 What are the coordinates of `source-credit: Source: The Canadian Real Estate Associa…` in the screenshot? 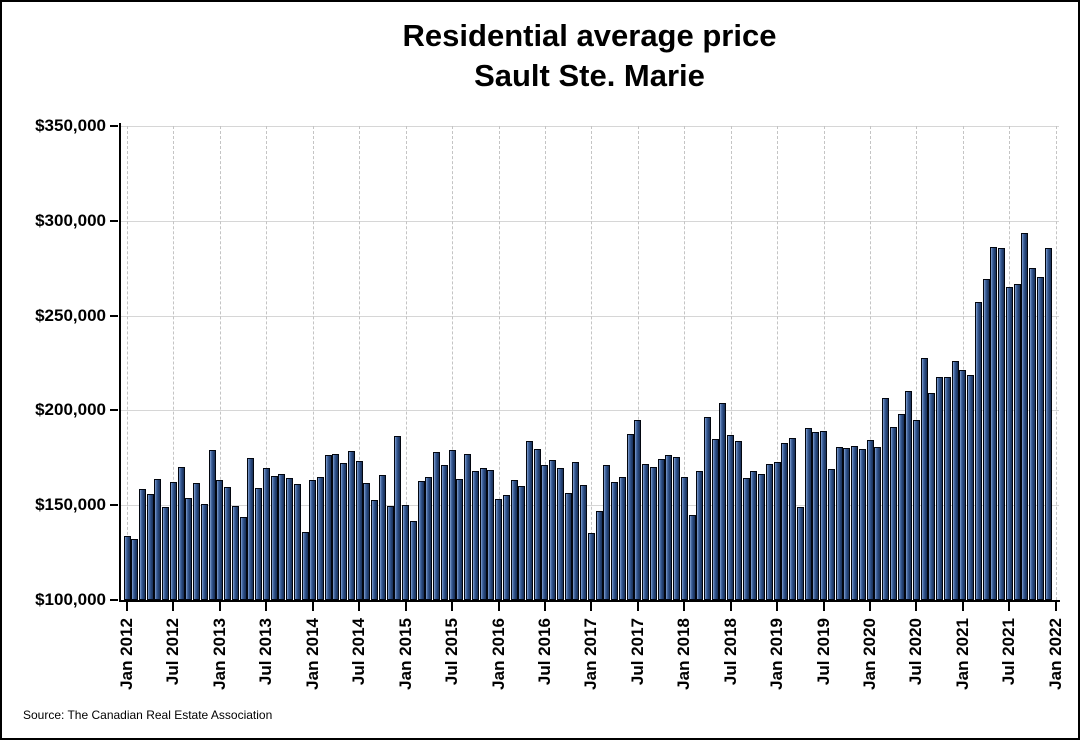 It's located at (148, 715).